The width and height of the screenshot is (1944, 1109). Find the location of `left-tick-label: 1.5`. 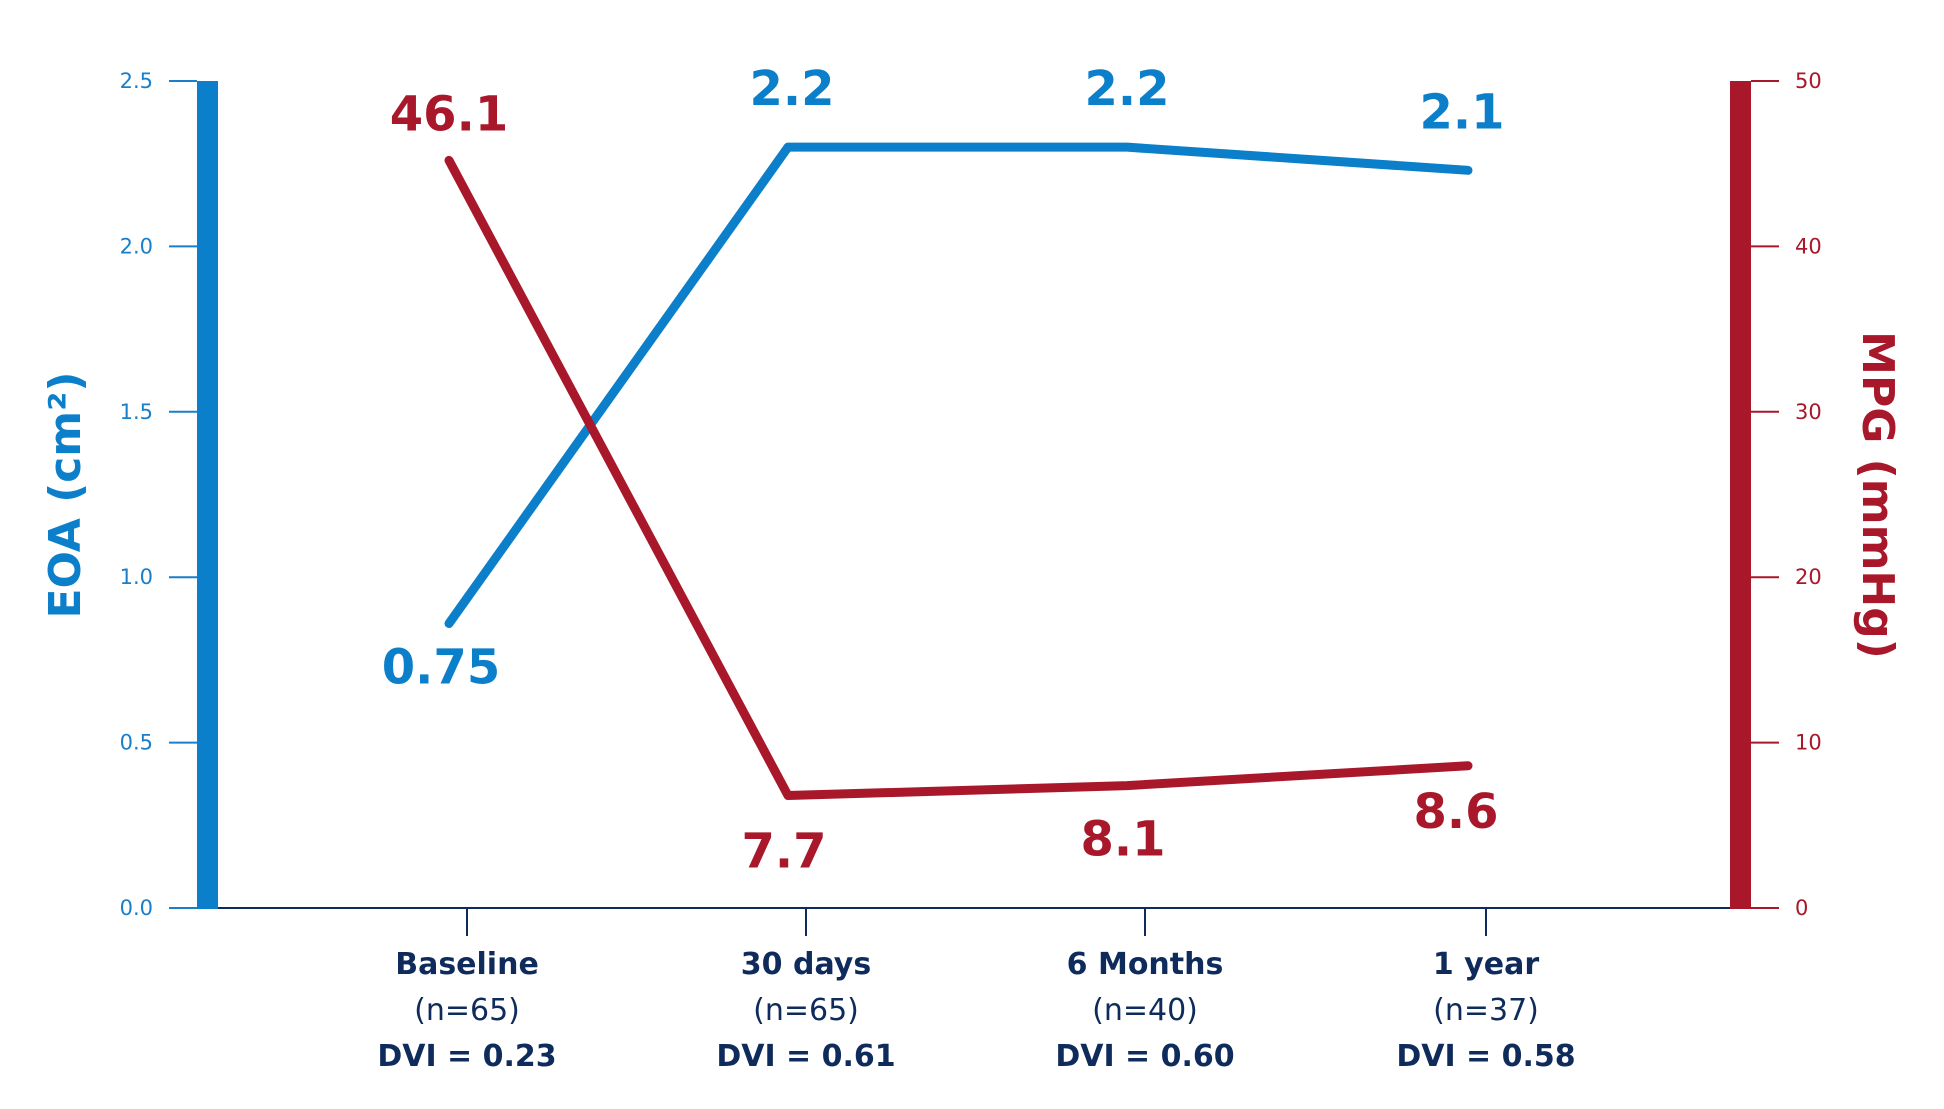

left-tick-label: 1.5 is located at coordinates (136, 412).